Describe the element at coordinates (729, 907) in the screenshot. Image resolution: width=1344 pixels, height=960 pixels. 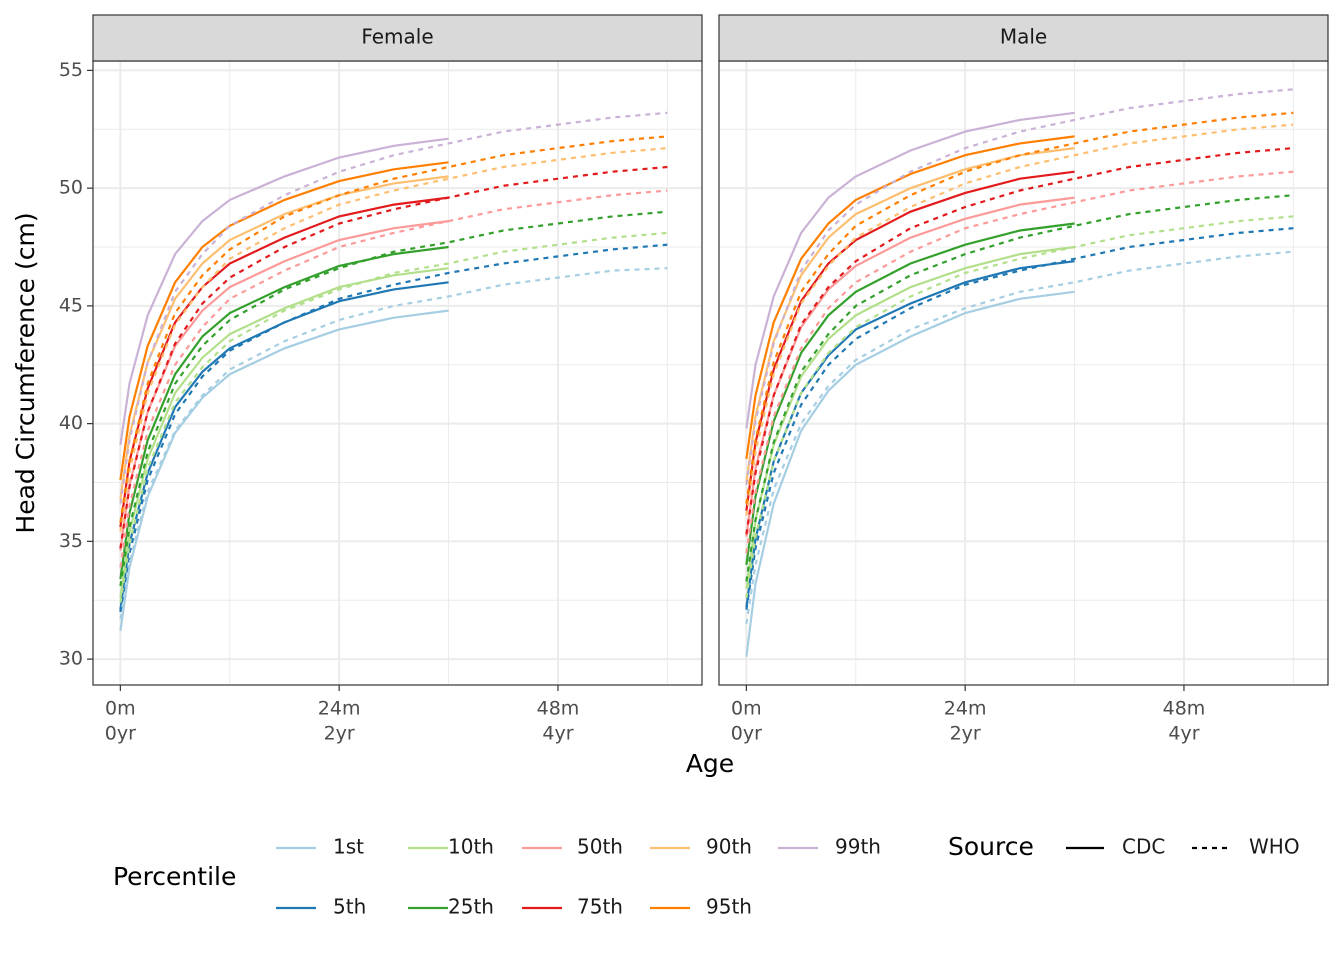
I see `legend-label: 95th` at that location.